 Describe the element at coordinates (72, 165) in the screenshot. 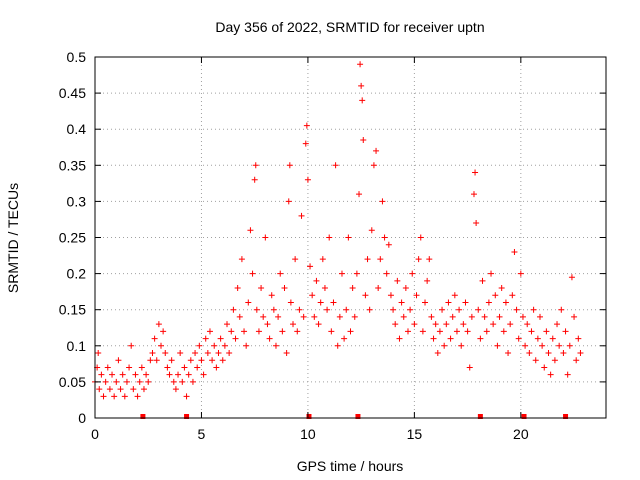

I see `y-tick-label: 0.35` at that location.